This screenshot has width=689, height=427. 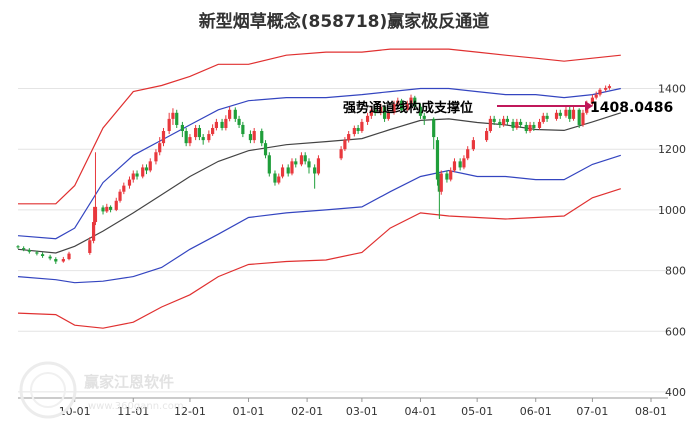 I want to click on y-tick-label: 400, so click(x=675, y=392).